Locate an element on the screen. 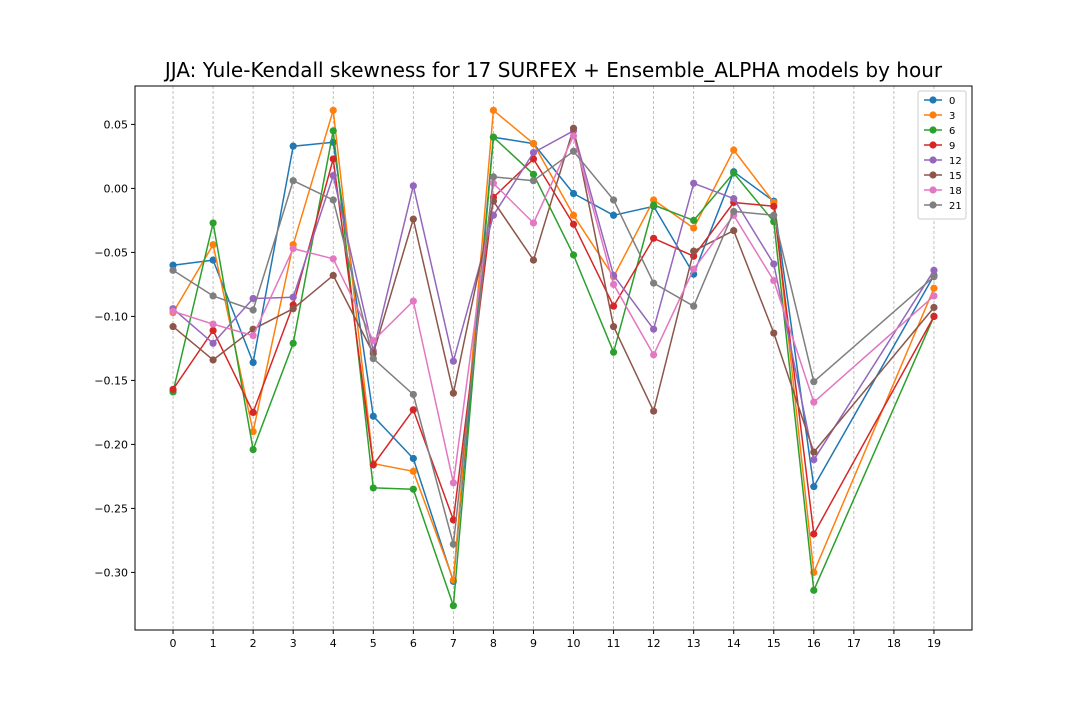  x-tick-label: 10 is located at coordinates (574, 643).